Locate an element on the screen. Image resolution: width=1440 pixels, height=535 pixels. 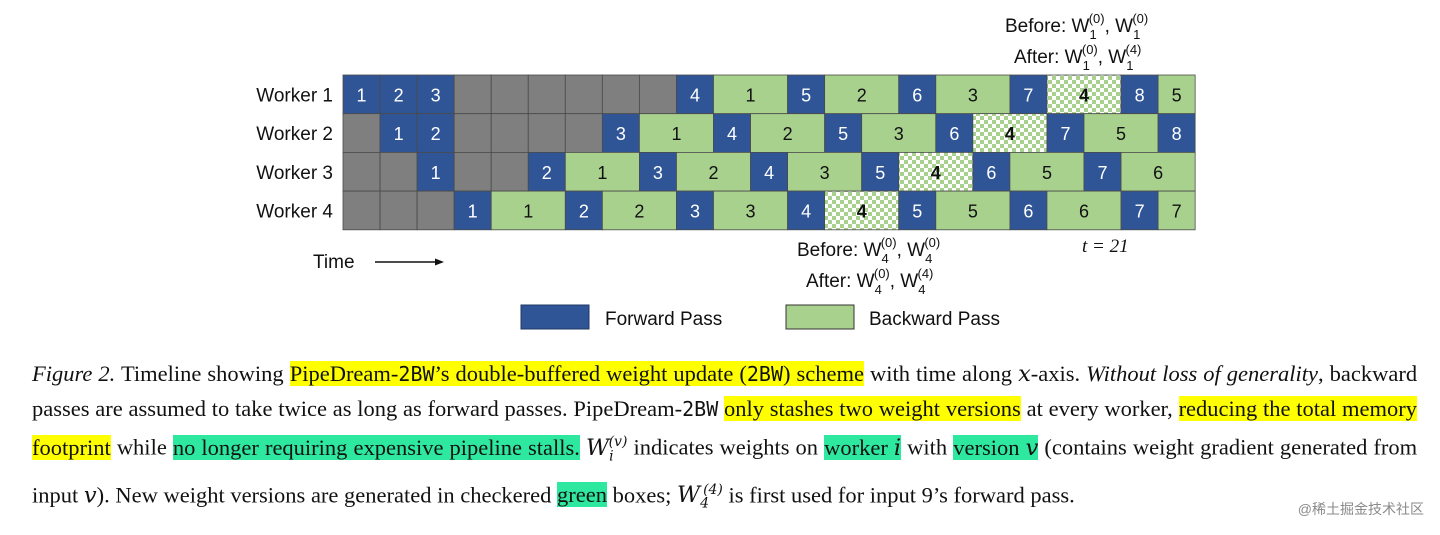
highlight-worker-i: worker i is located at coordinates (862, 447).